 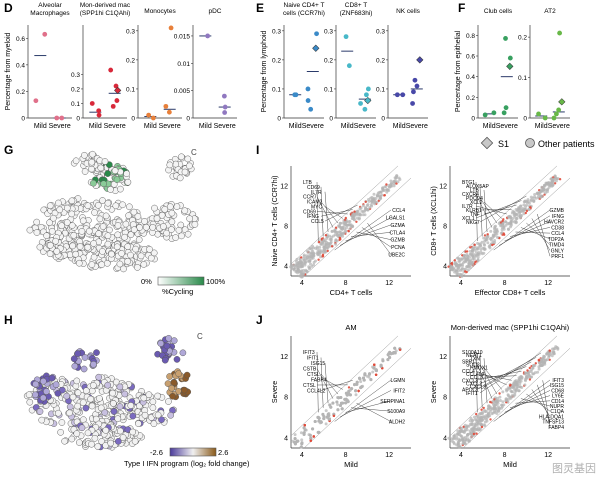 What do you see at coordinates (286, 227) in the screenshot?
I see `y-tick-label: 8` at bounding box center [286, 227].